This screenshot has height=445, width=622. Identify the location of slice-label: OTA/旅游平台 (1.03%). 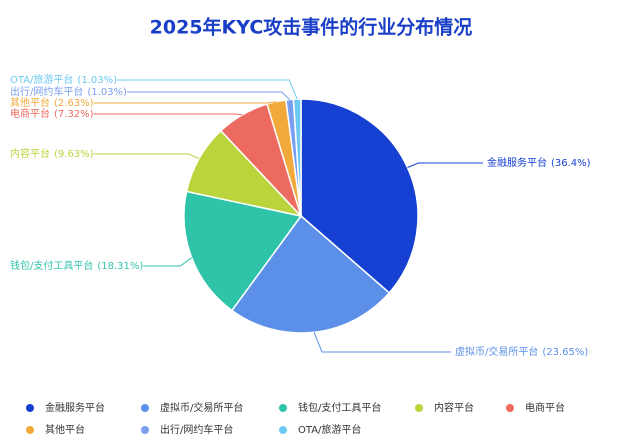
(63, 79).